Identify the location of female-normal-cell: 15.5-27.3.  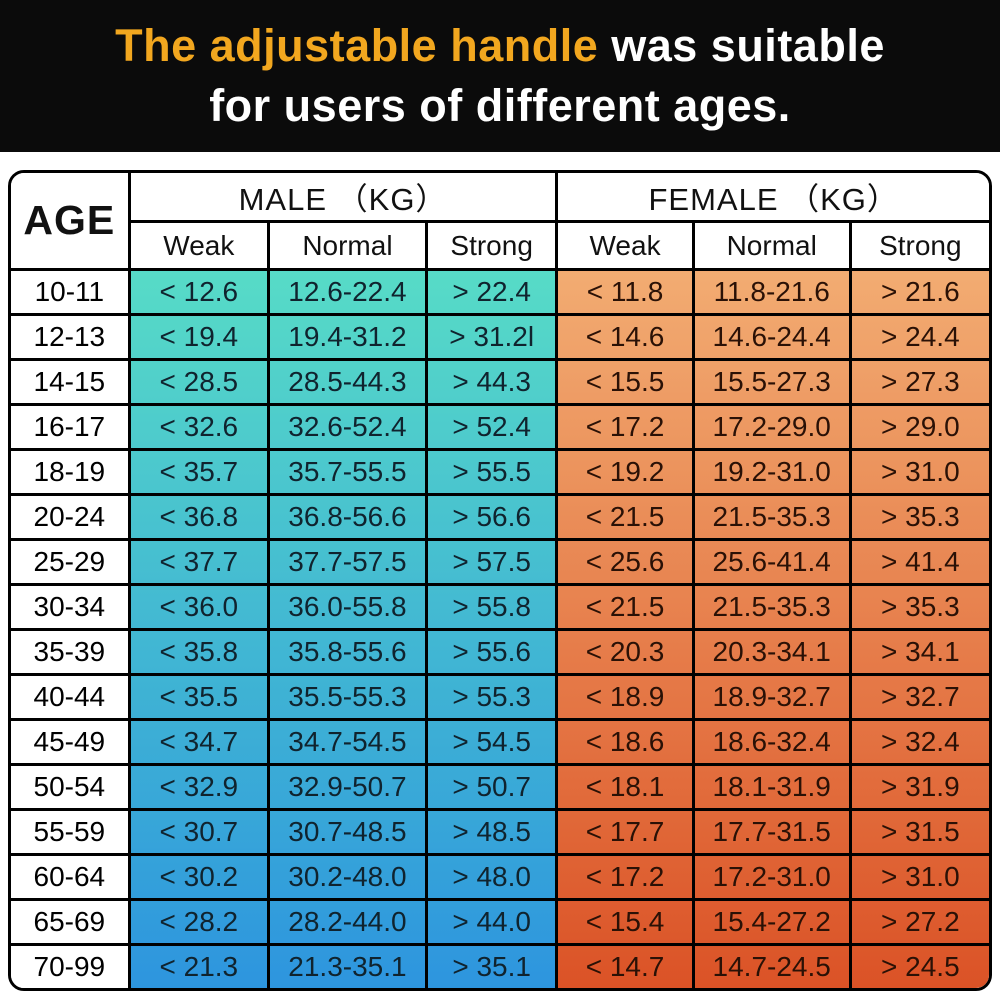
(771, 382).